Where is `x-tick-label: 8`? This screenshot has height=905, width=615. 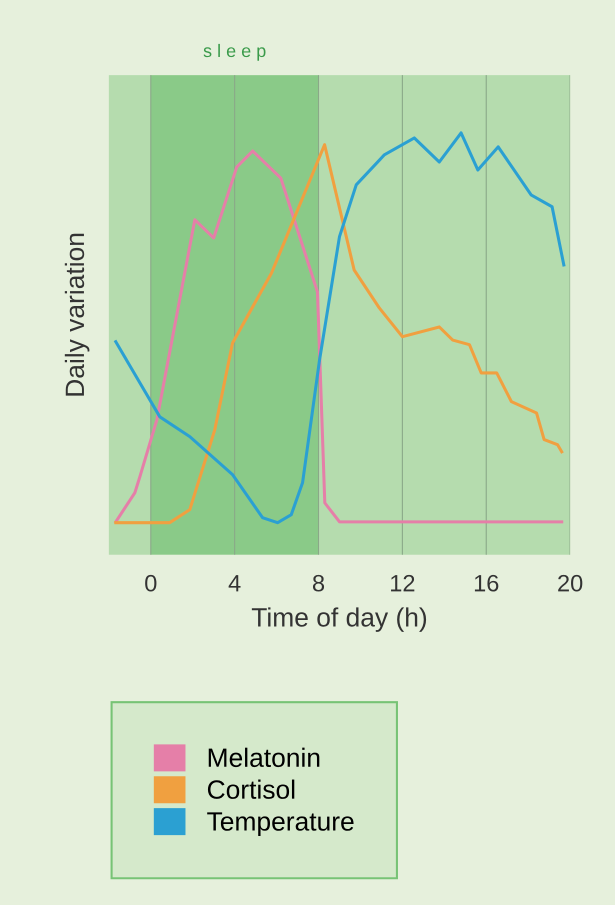 x-tick-label: 8 is located at coordinates (318, 583).